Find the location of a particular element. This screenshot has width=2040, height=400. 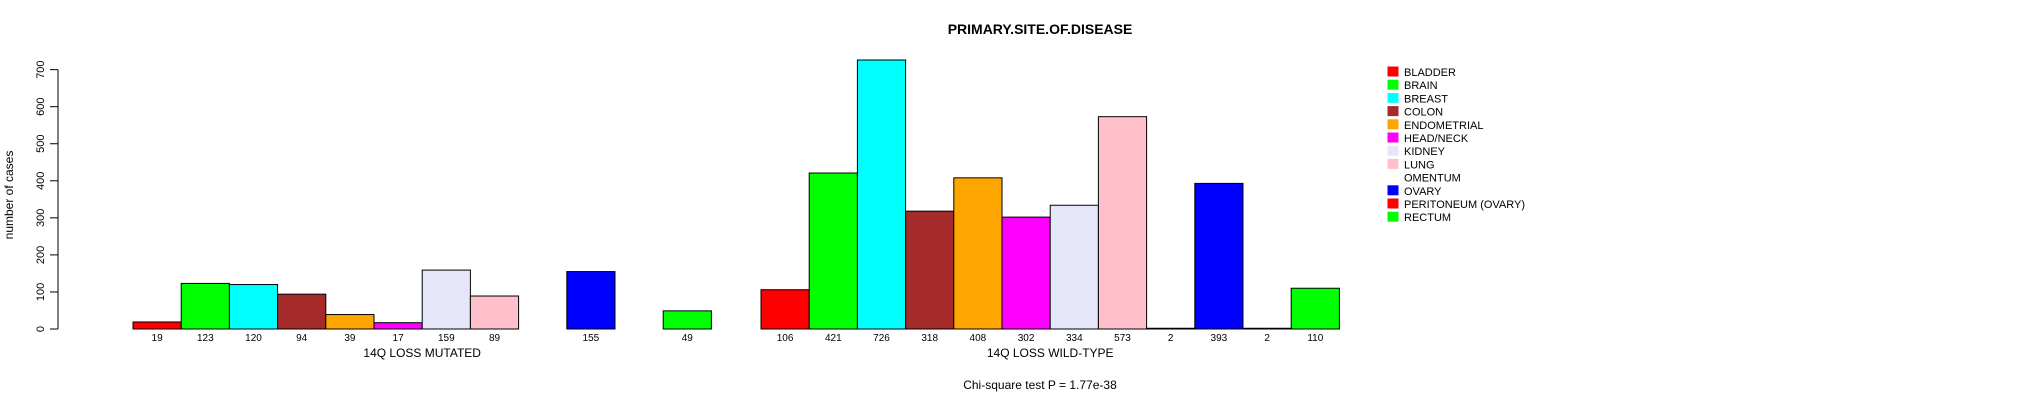

count-label: 408 is located at coordinates (978, 338).